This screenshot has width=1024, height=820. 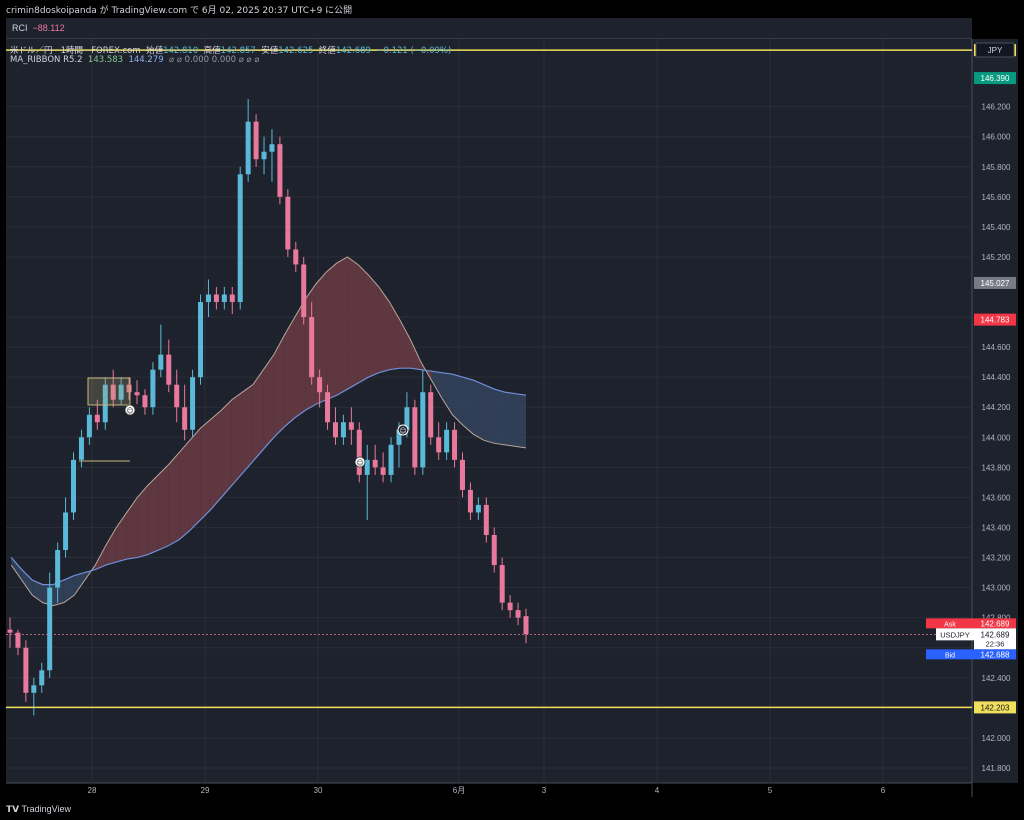 I want to click on ask-label: Ask, so click(x=950, y=624).